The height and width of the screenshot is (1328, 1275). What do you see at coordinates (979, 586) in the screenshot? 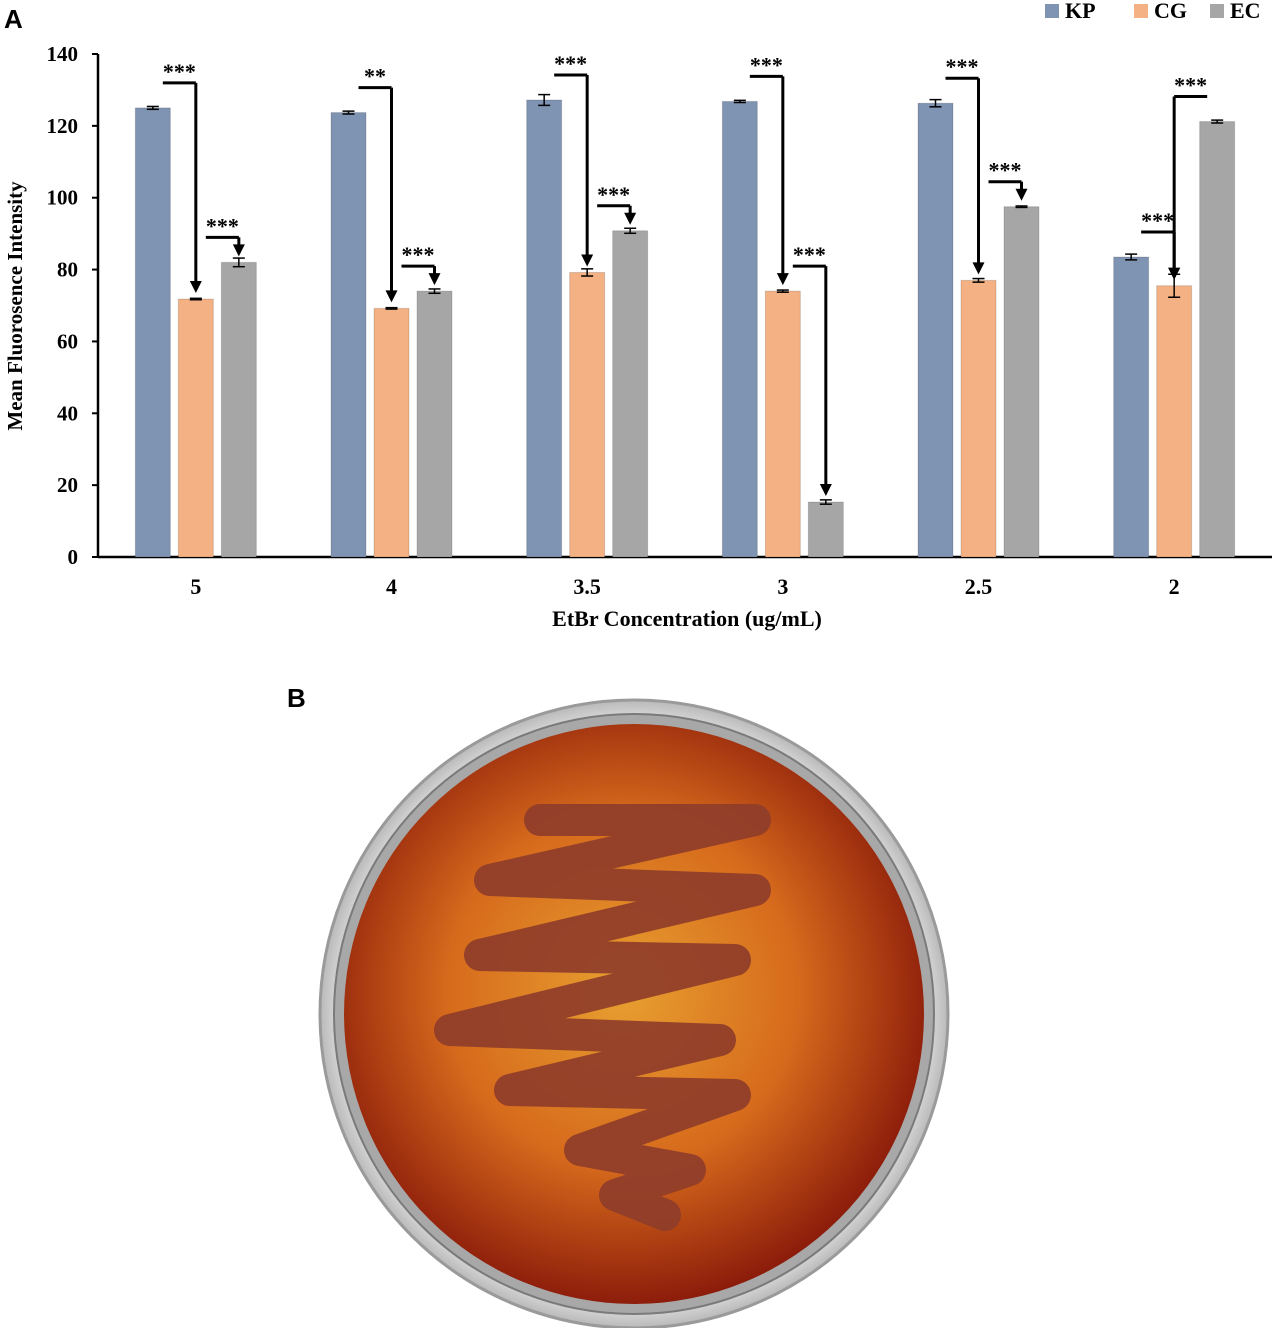
I see `x-tick-label: 2.5` at bounding box center [979, 586].